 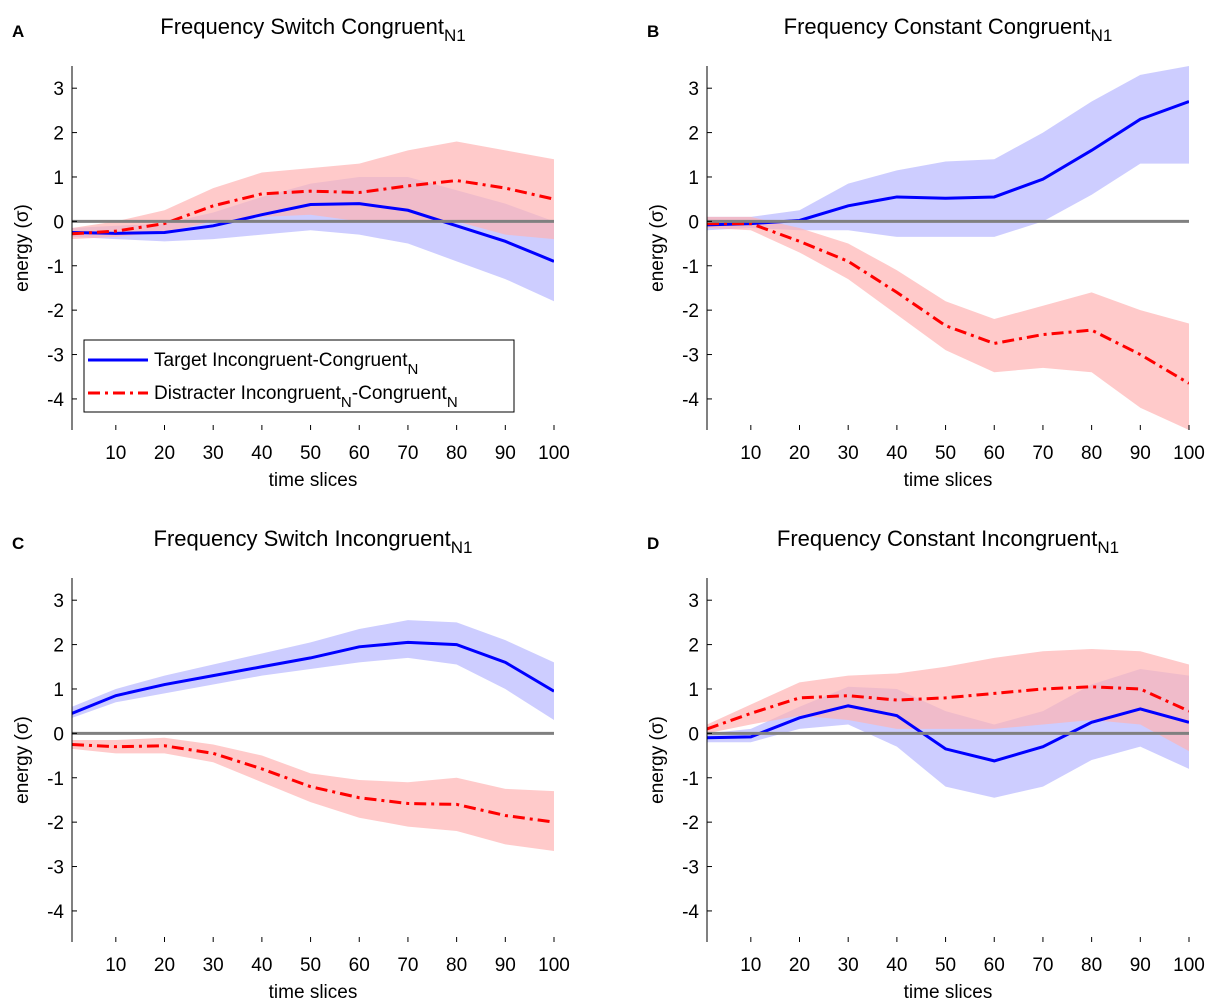 I want to click on legend-box, so click(x=299, y=376).